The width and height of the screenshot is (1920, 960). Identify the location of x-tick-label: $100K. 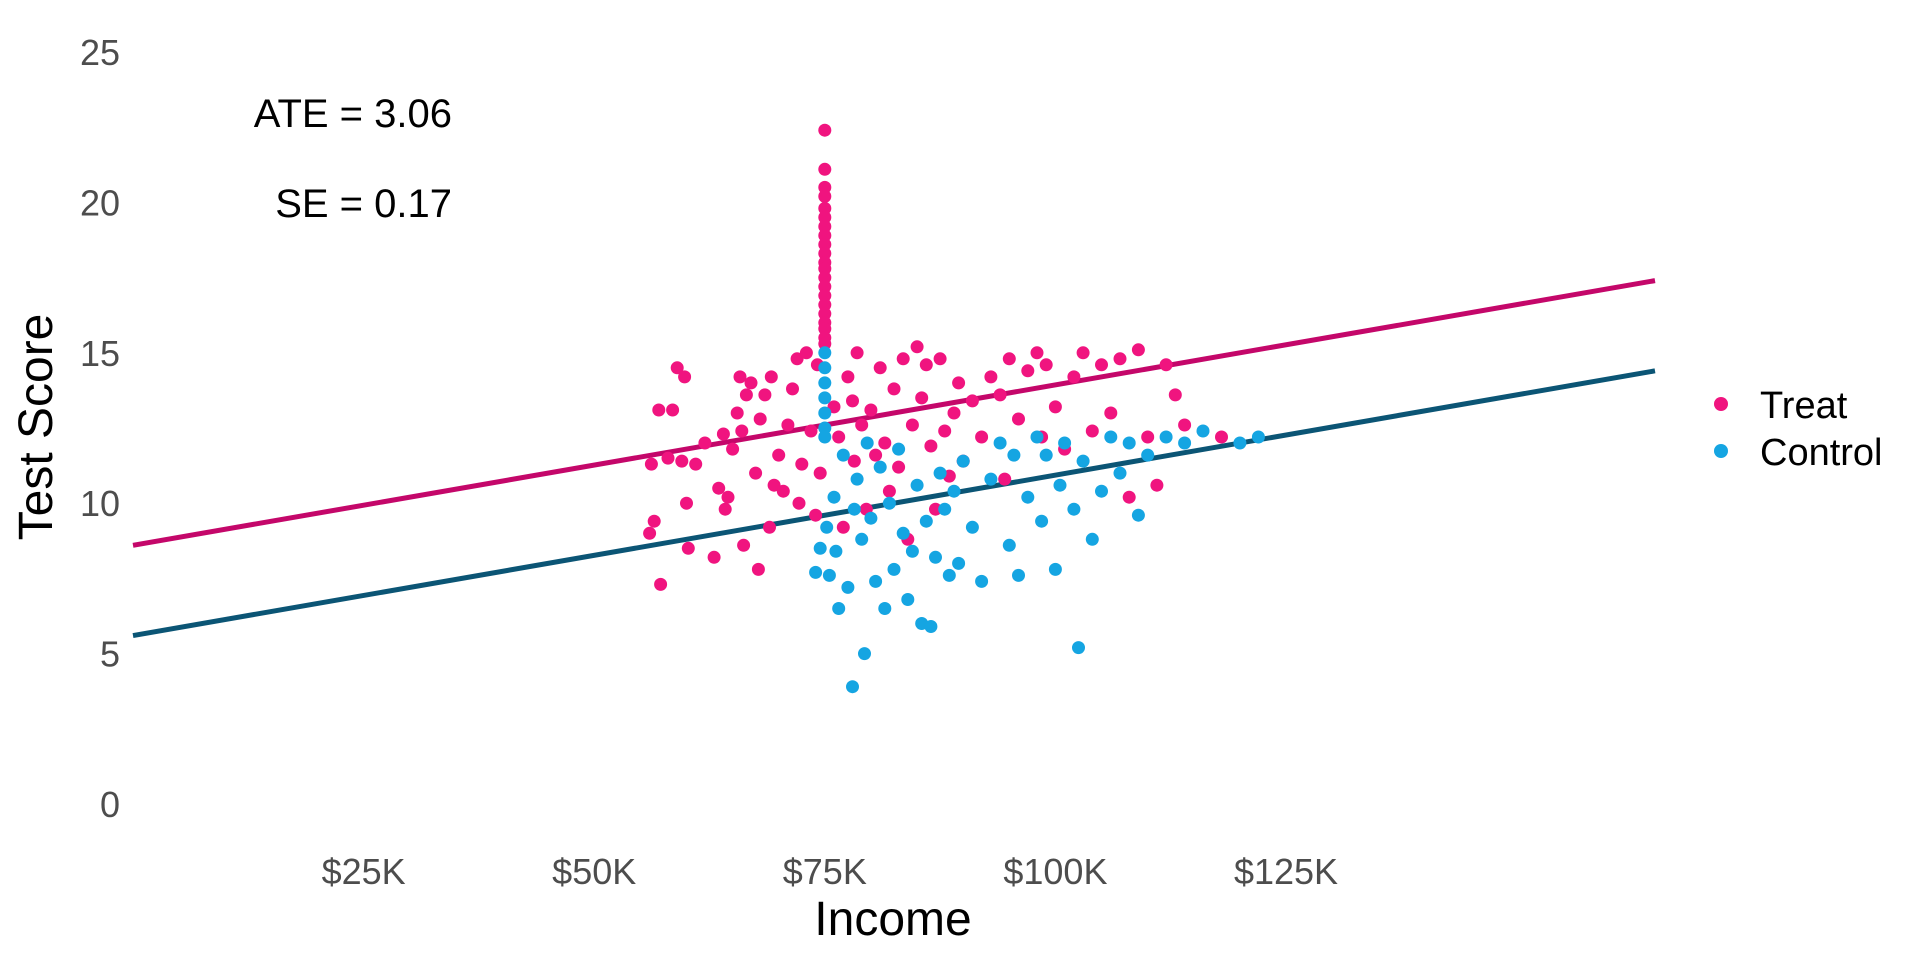
(1055, 871).